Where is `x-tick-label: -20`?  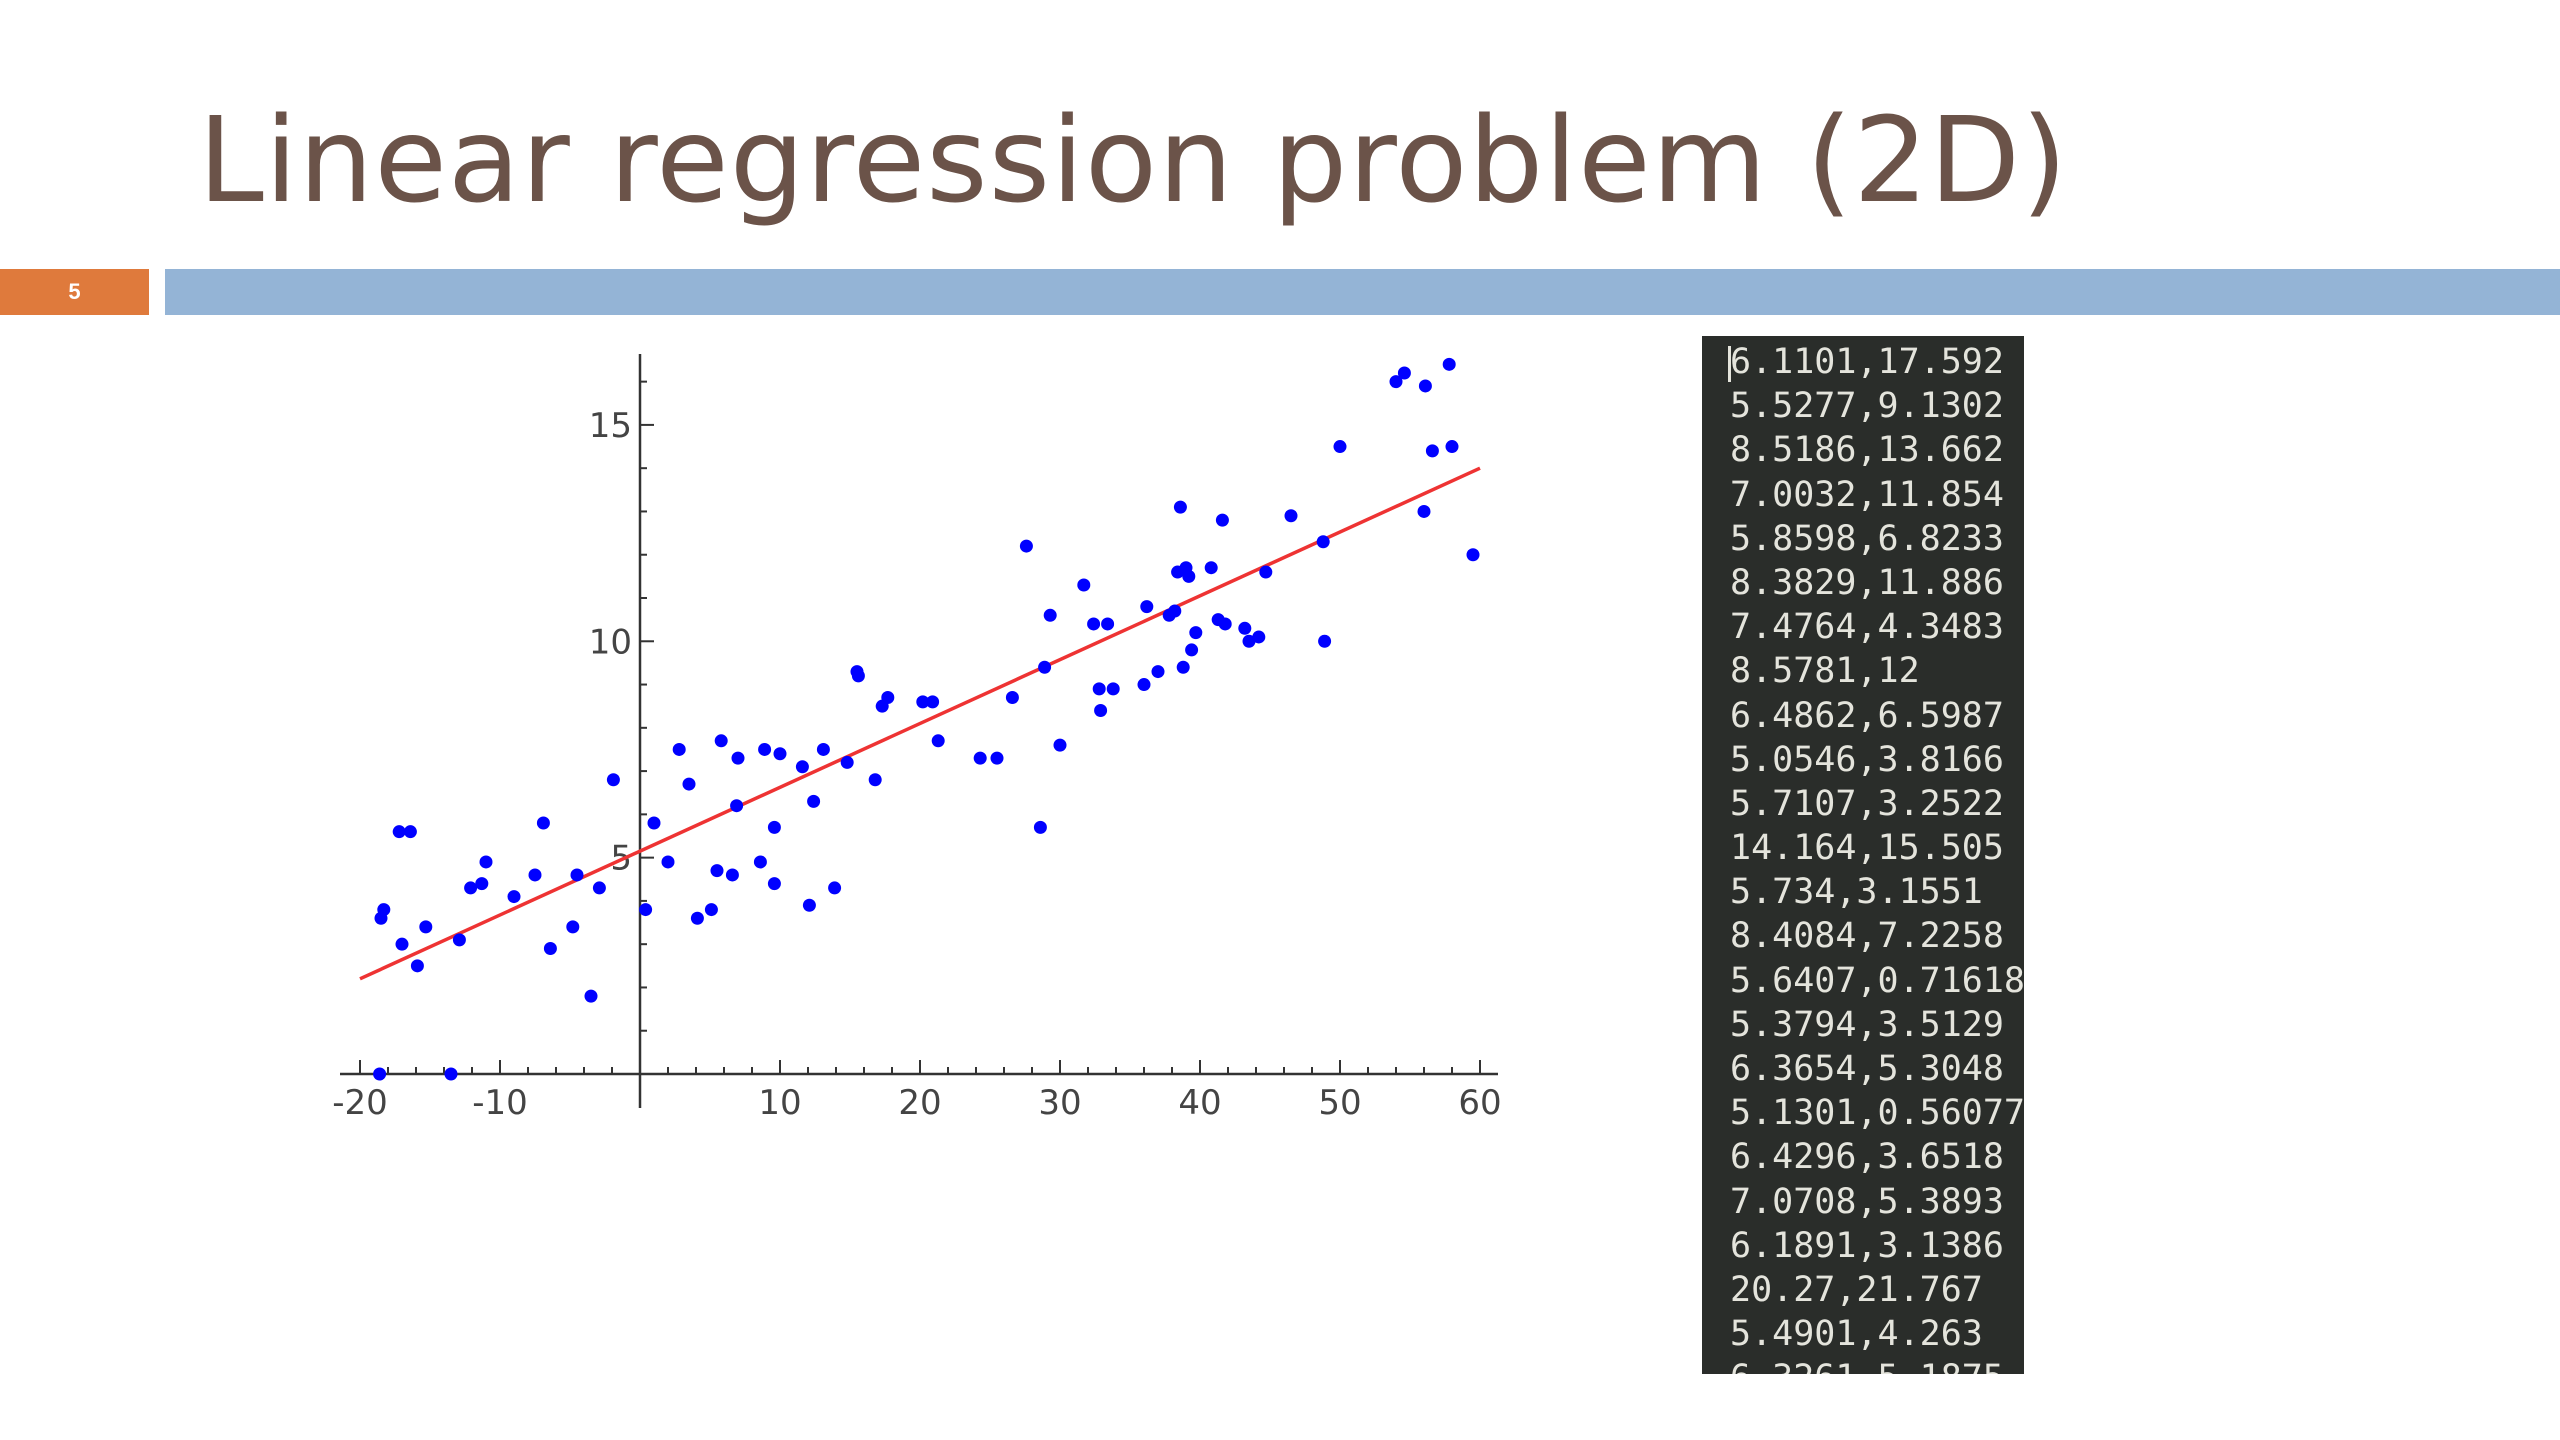 x-tick-label: -20 is located at coordinates (360, 1103).